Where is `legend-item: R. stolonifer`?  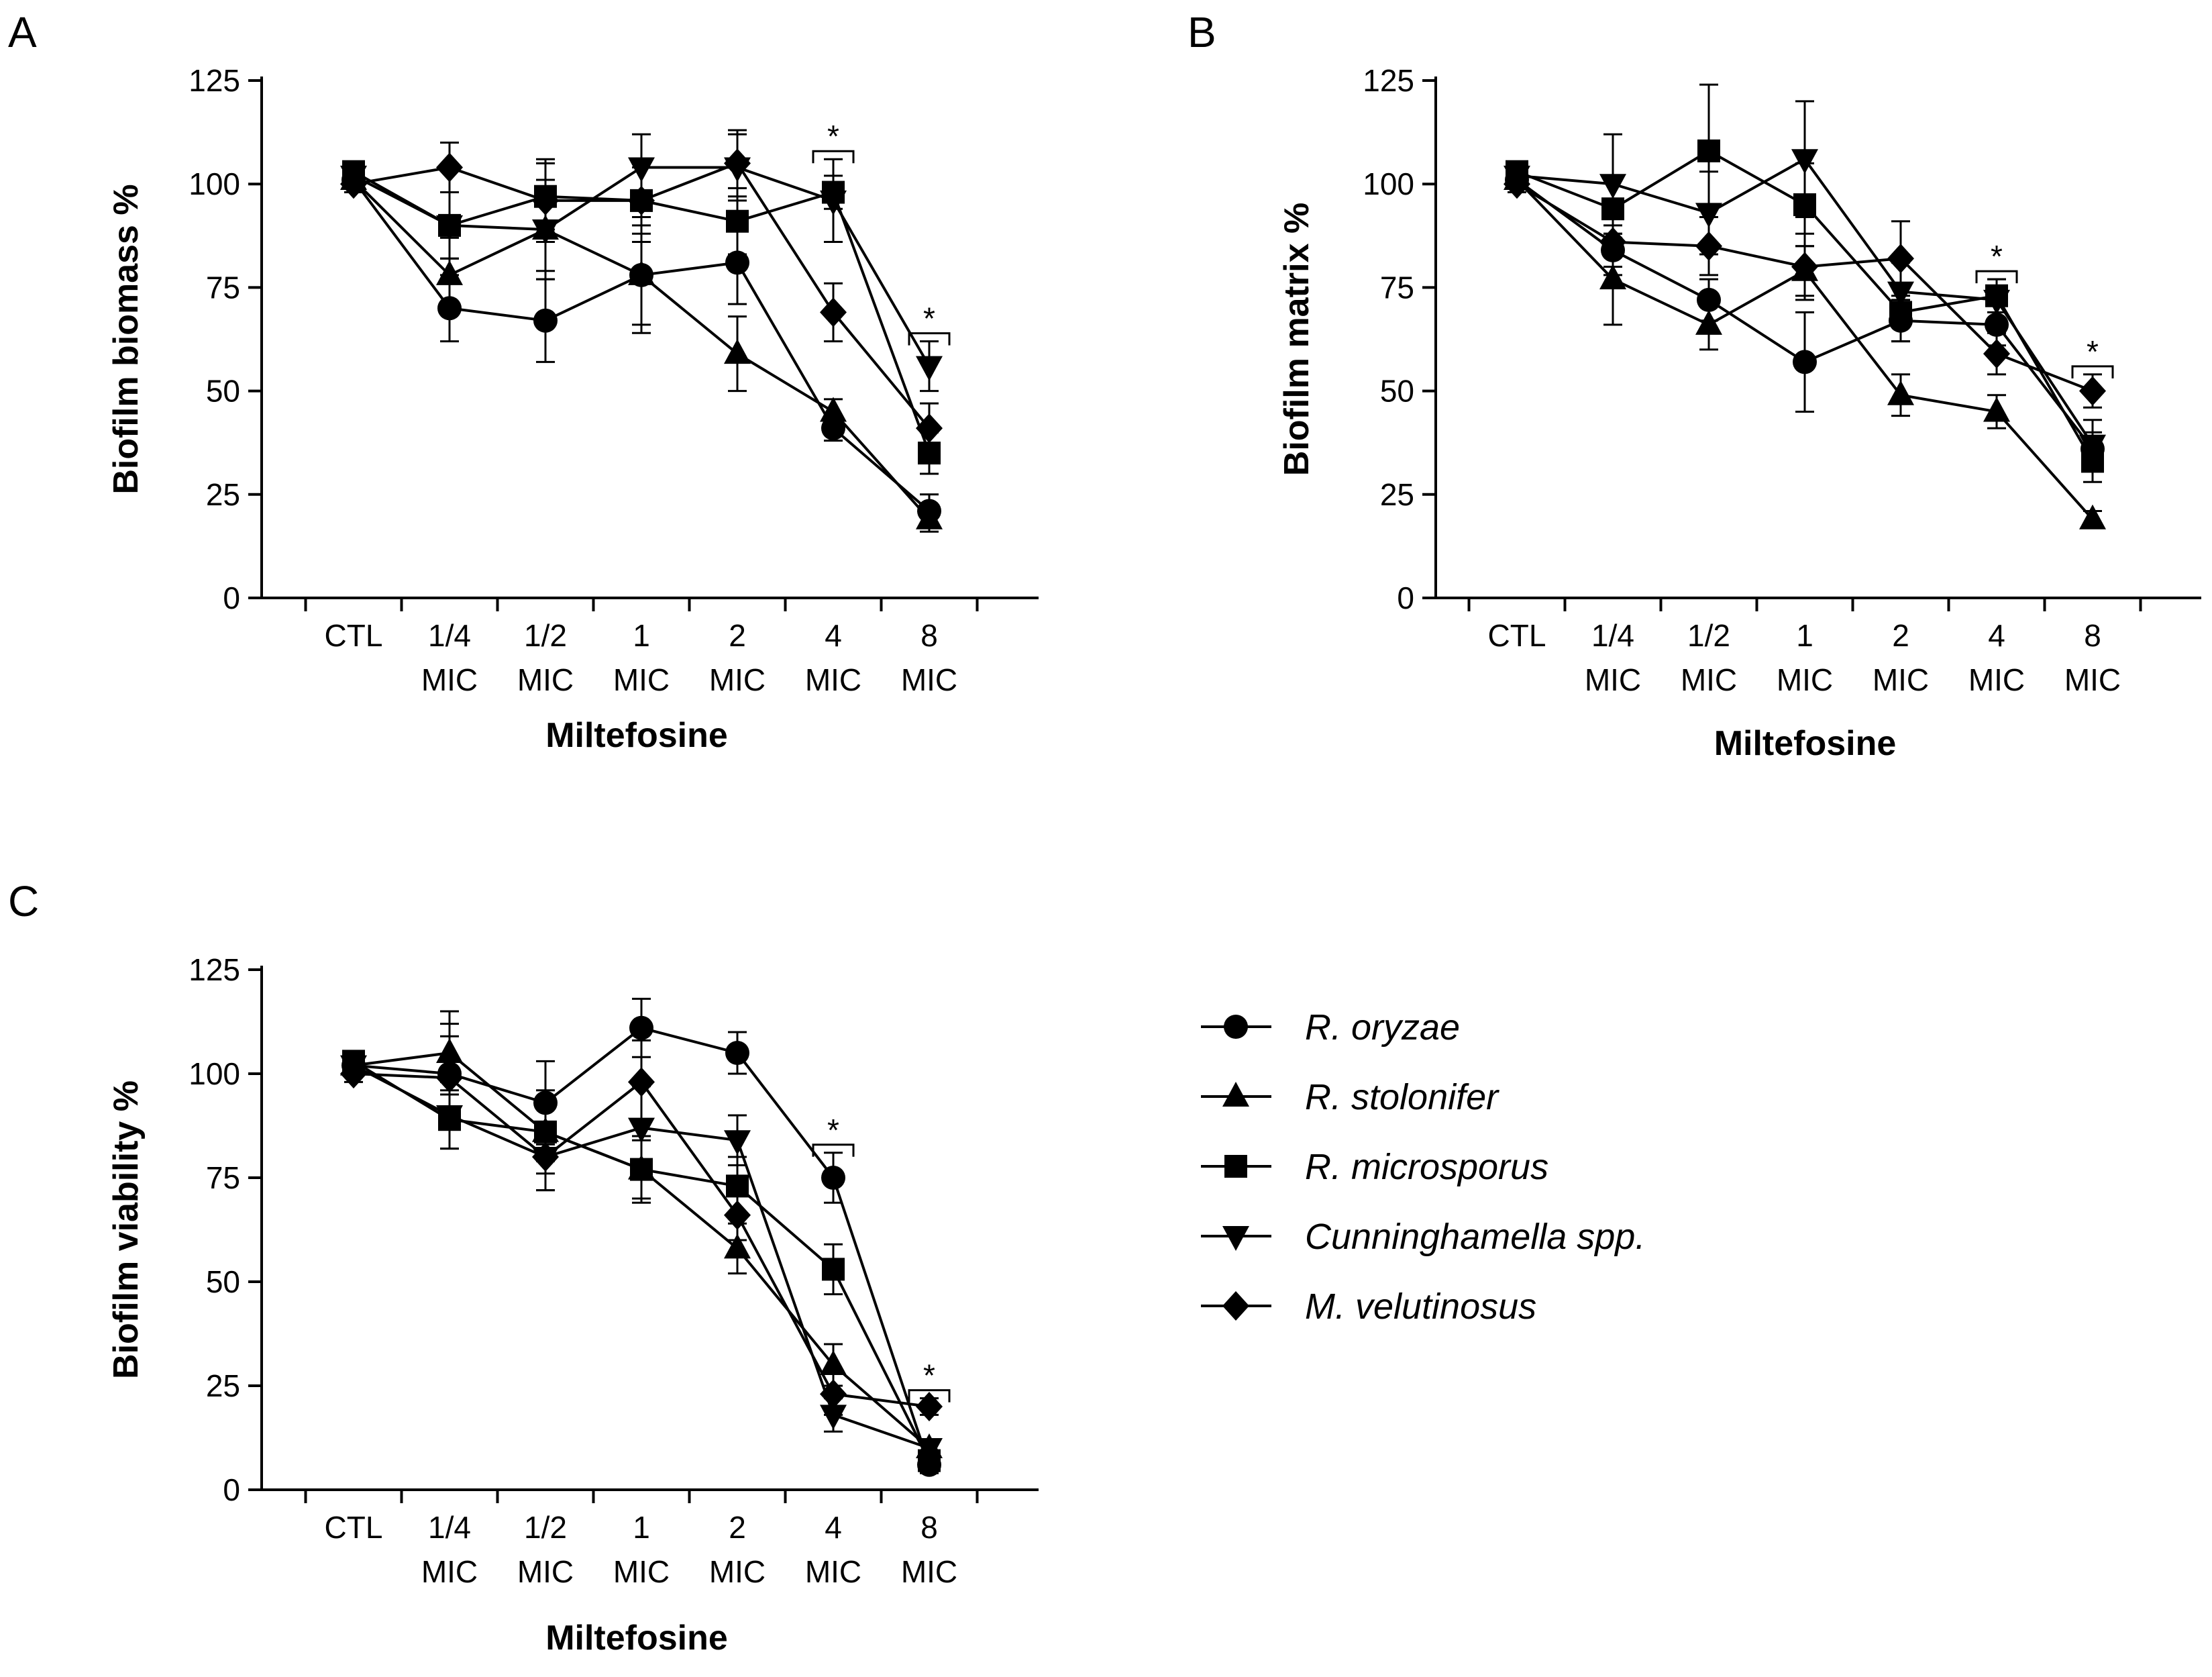 legend-item: R. stolonifer is located at coordinates (1350, 1097).